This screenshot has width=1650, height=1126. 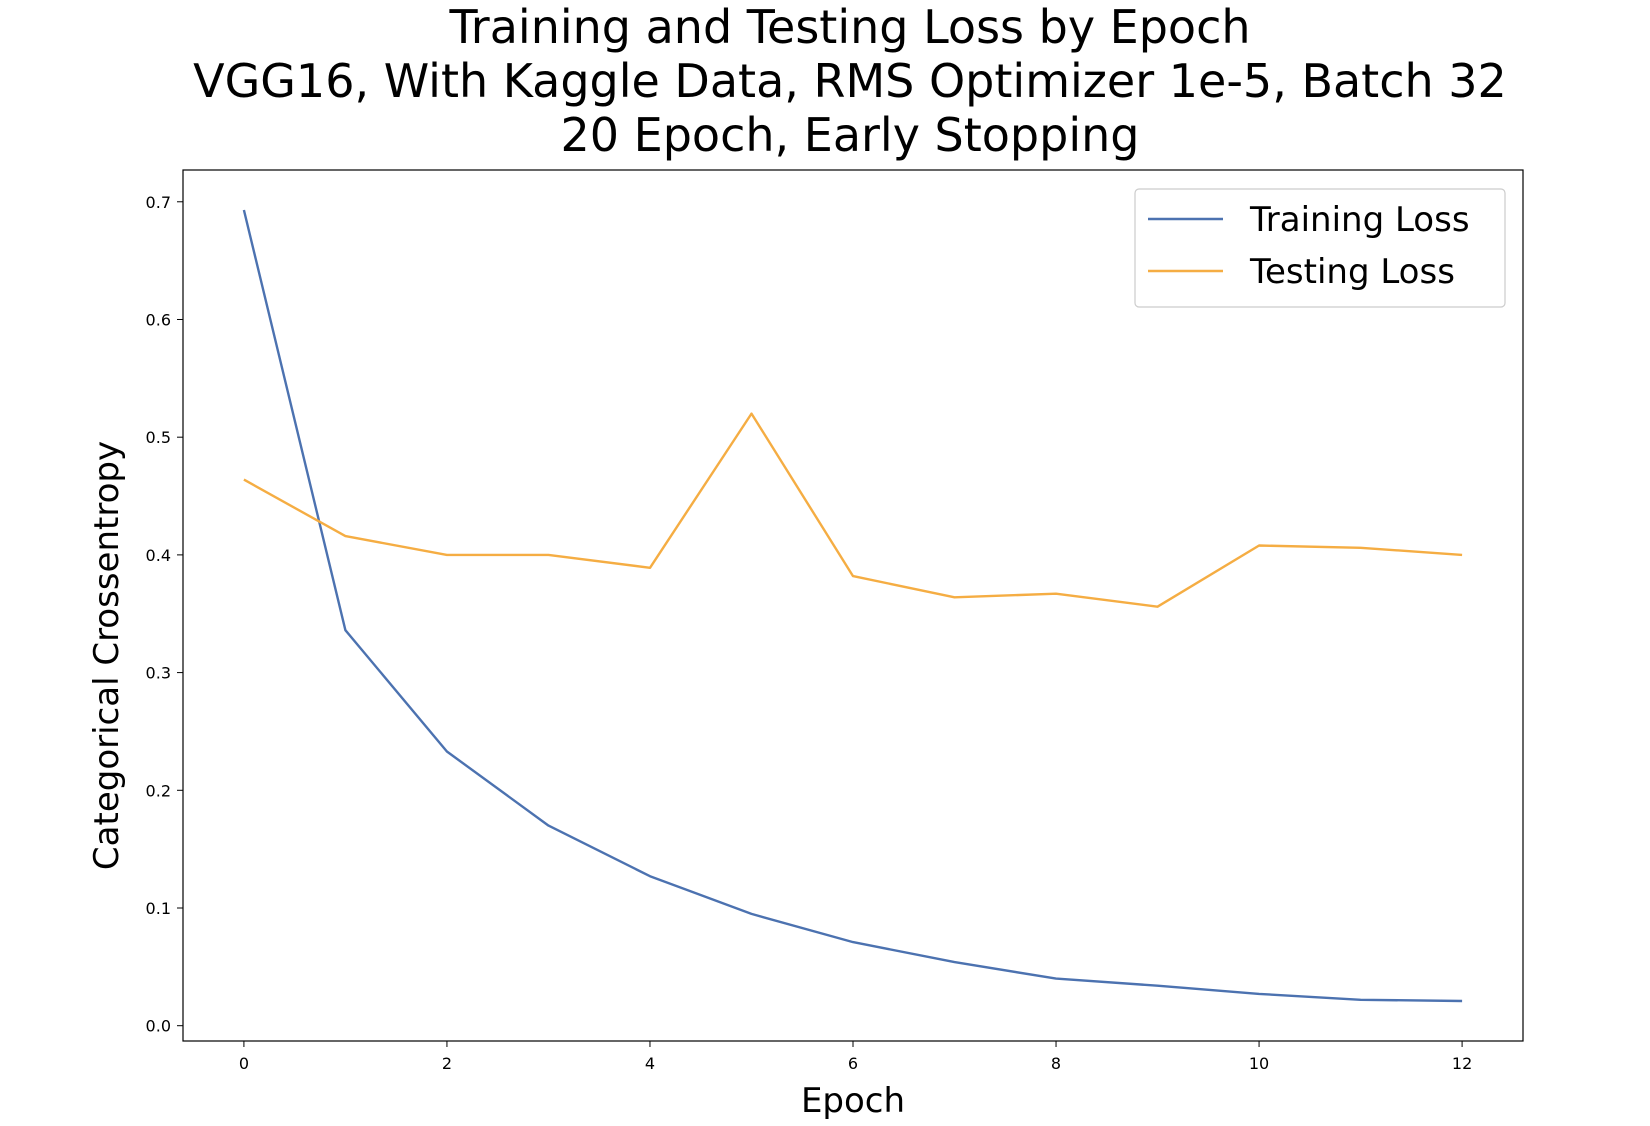 What do you see at coordinates (853, 1063) in the screenshot?
I see `x-tick-label: 6` at bounding box center [853, 1063].